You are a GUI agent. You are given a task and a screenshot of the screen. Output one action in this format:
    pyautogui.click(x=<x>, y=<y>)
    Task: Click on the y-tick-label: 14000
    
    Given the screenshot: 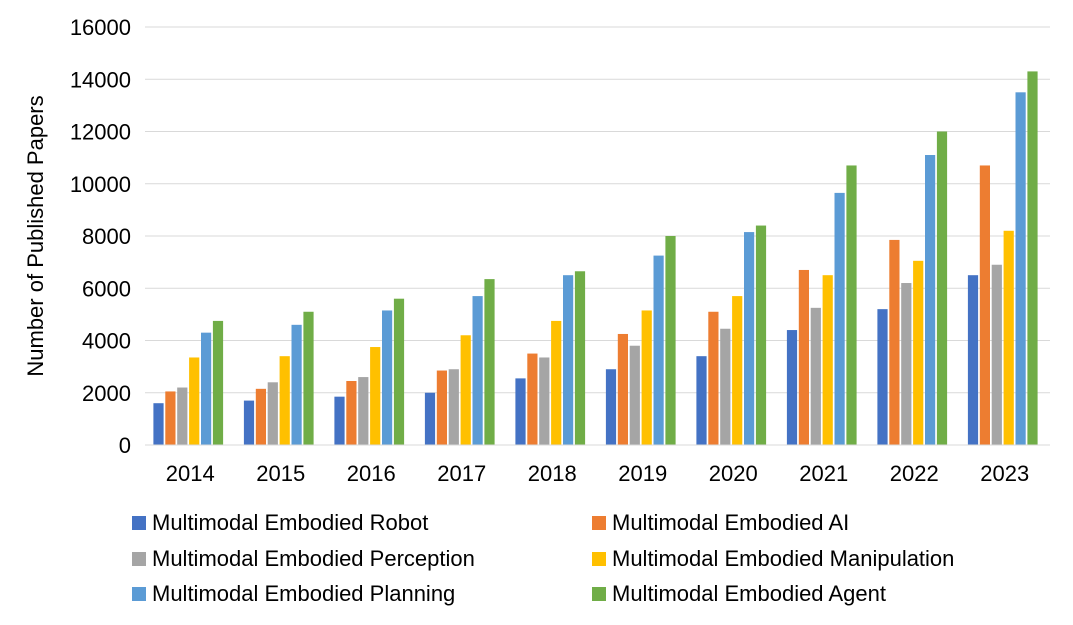 What is the action you would take?
    pyautogui.click(x=100, y=79)
    